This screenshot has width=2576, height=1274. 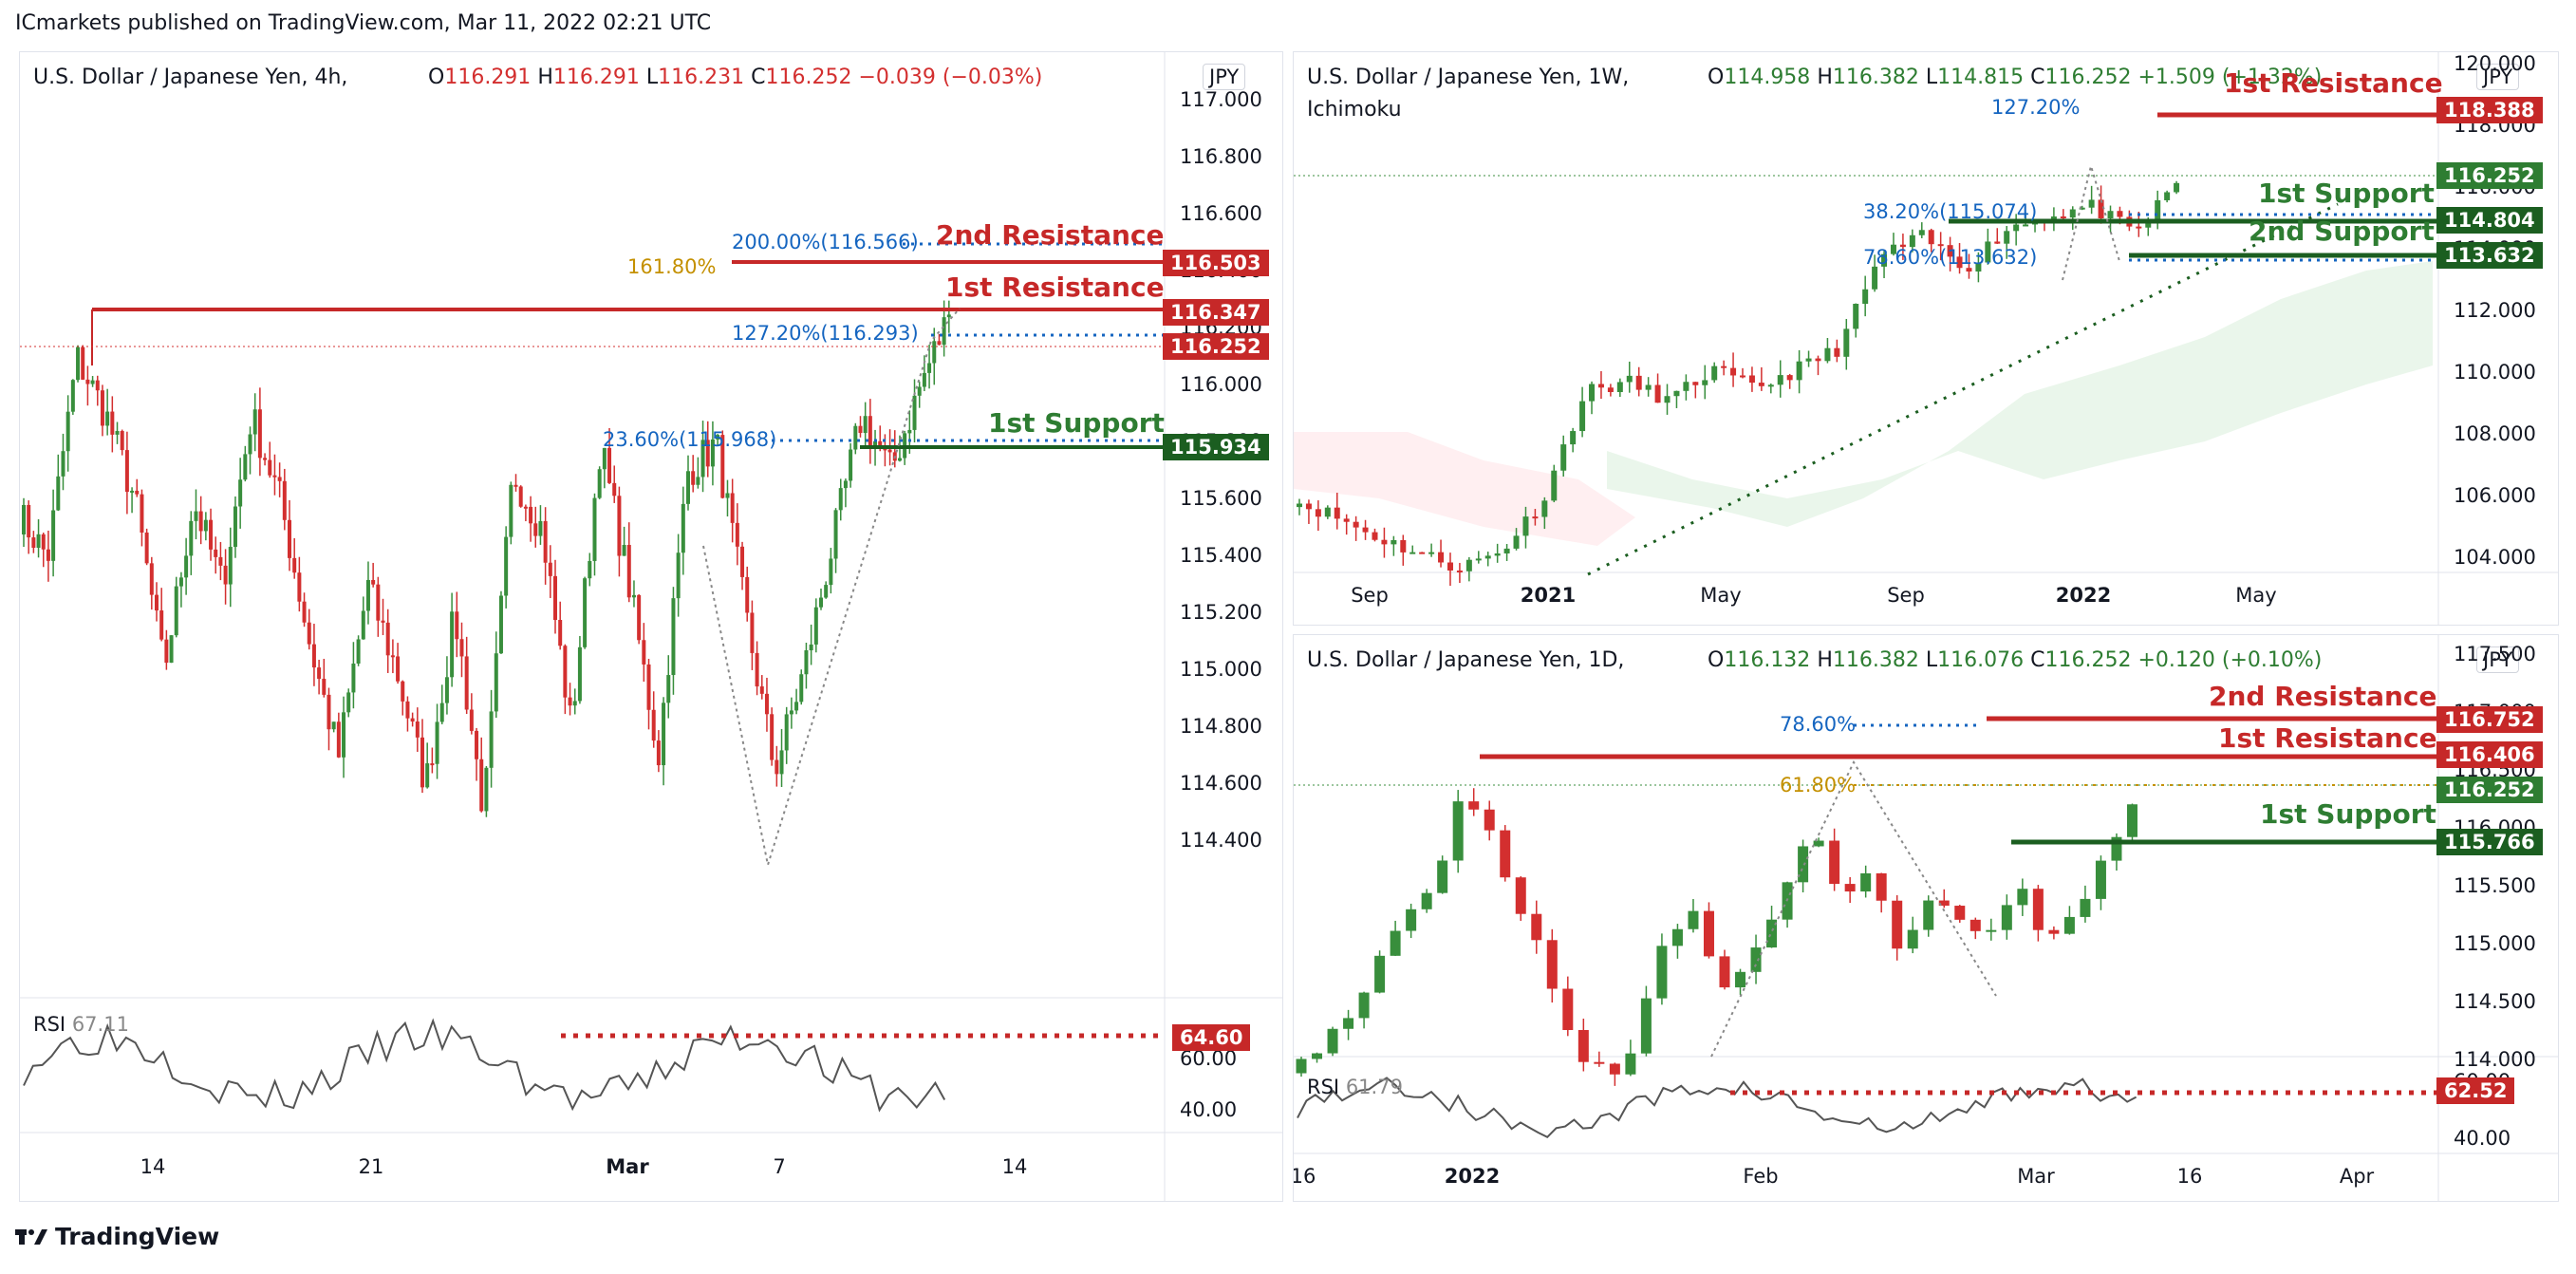 I want to click on price-tick: 116.800, so click(x=1221, y=156).